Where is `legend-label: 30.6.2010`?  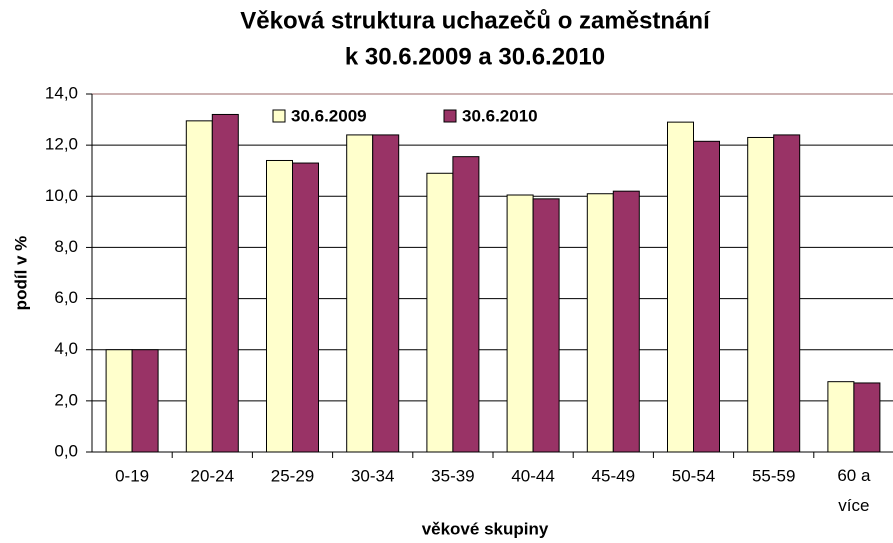
legend-label: 30.6.2010 is located at coordinates (500, 115).